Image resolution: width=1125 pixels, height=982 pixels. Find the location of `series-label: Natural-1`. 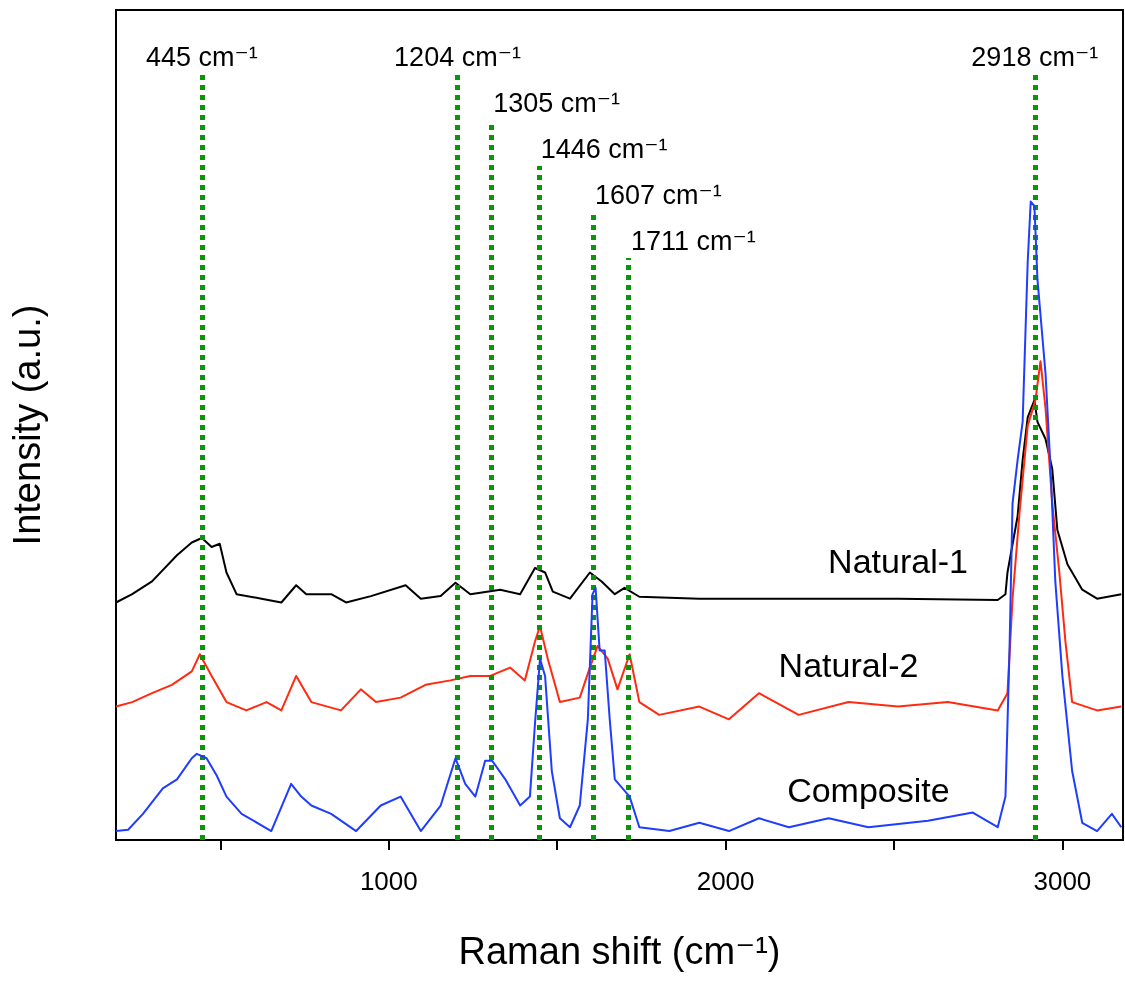

series-label: Natural-1 is located at coordinates (898, 561).